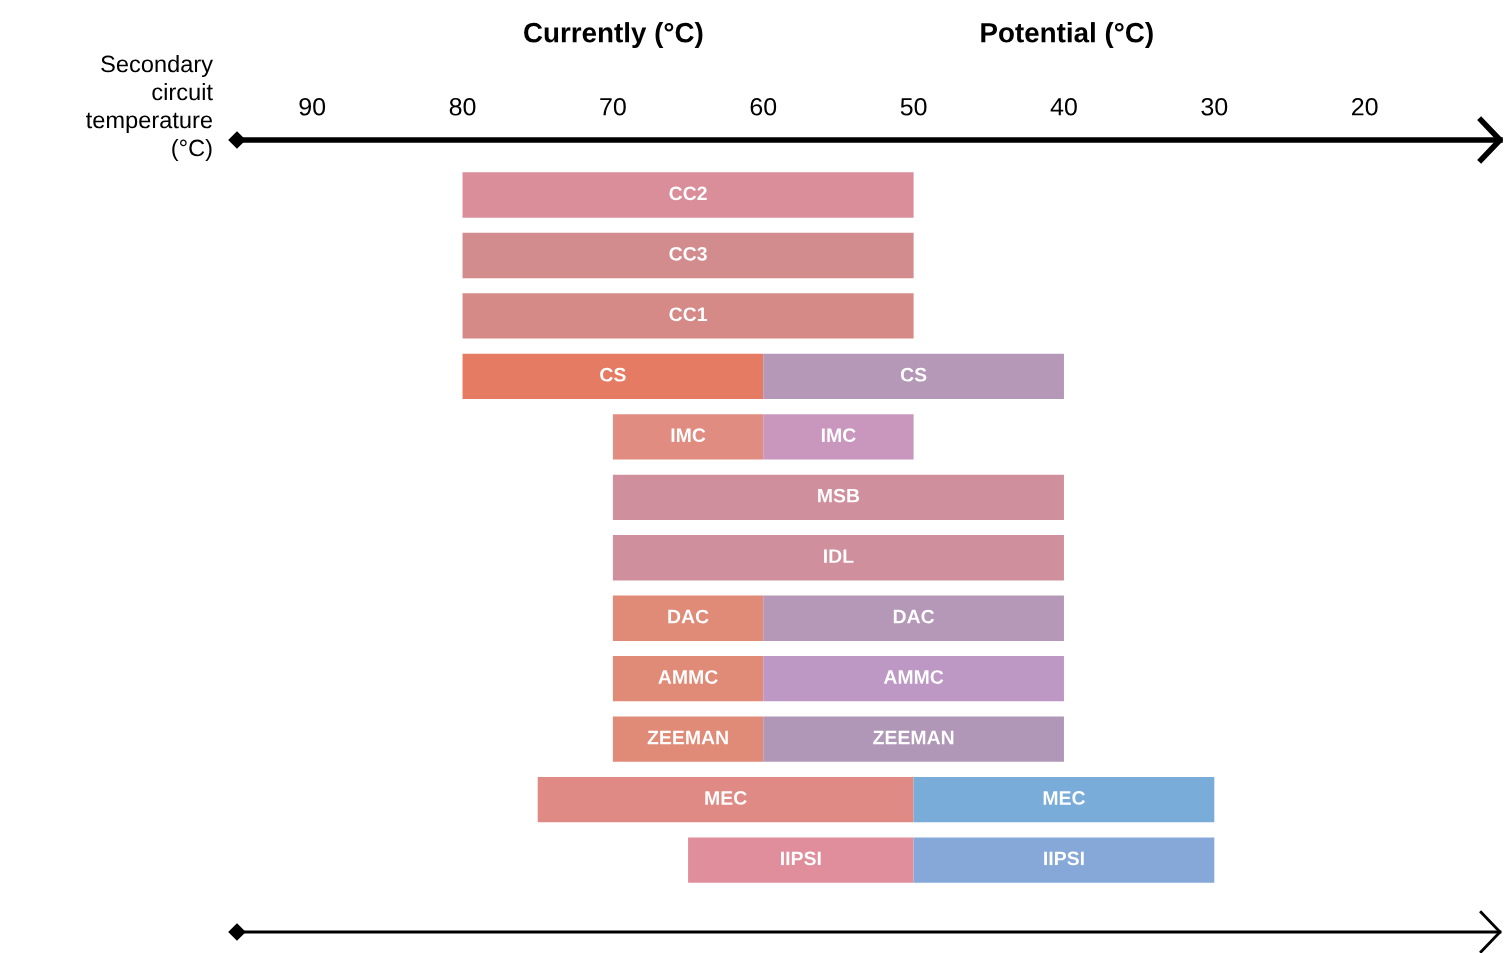 The width and height of the screenshot is (1504, 953). I want to click on category-label: MEC, so click(1064, 798).